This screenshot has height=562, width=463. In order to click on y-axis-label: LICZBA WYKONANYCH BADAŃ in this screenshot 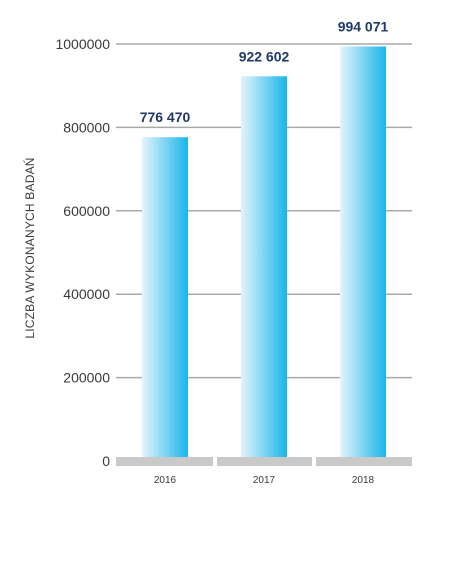, I will do `click(29, 247)`.